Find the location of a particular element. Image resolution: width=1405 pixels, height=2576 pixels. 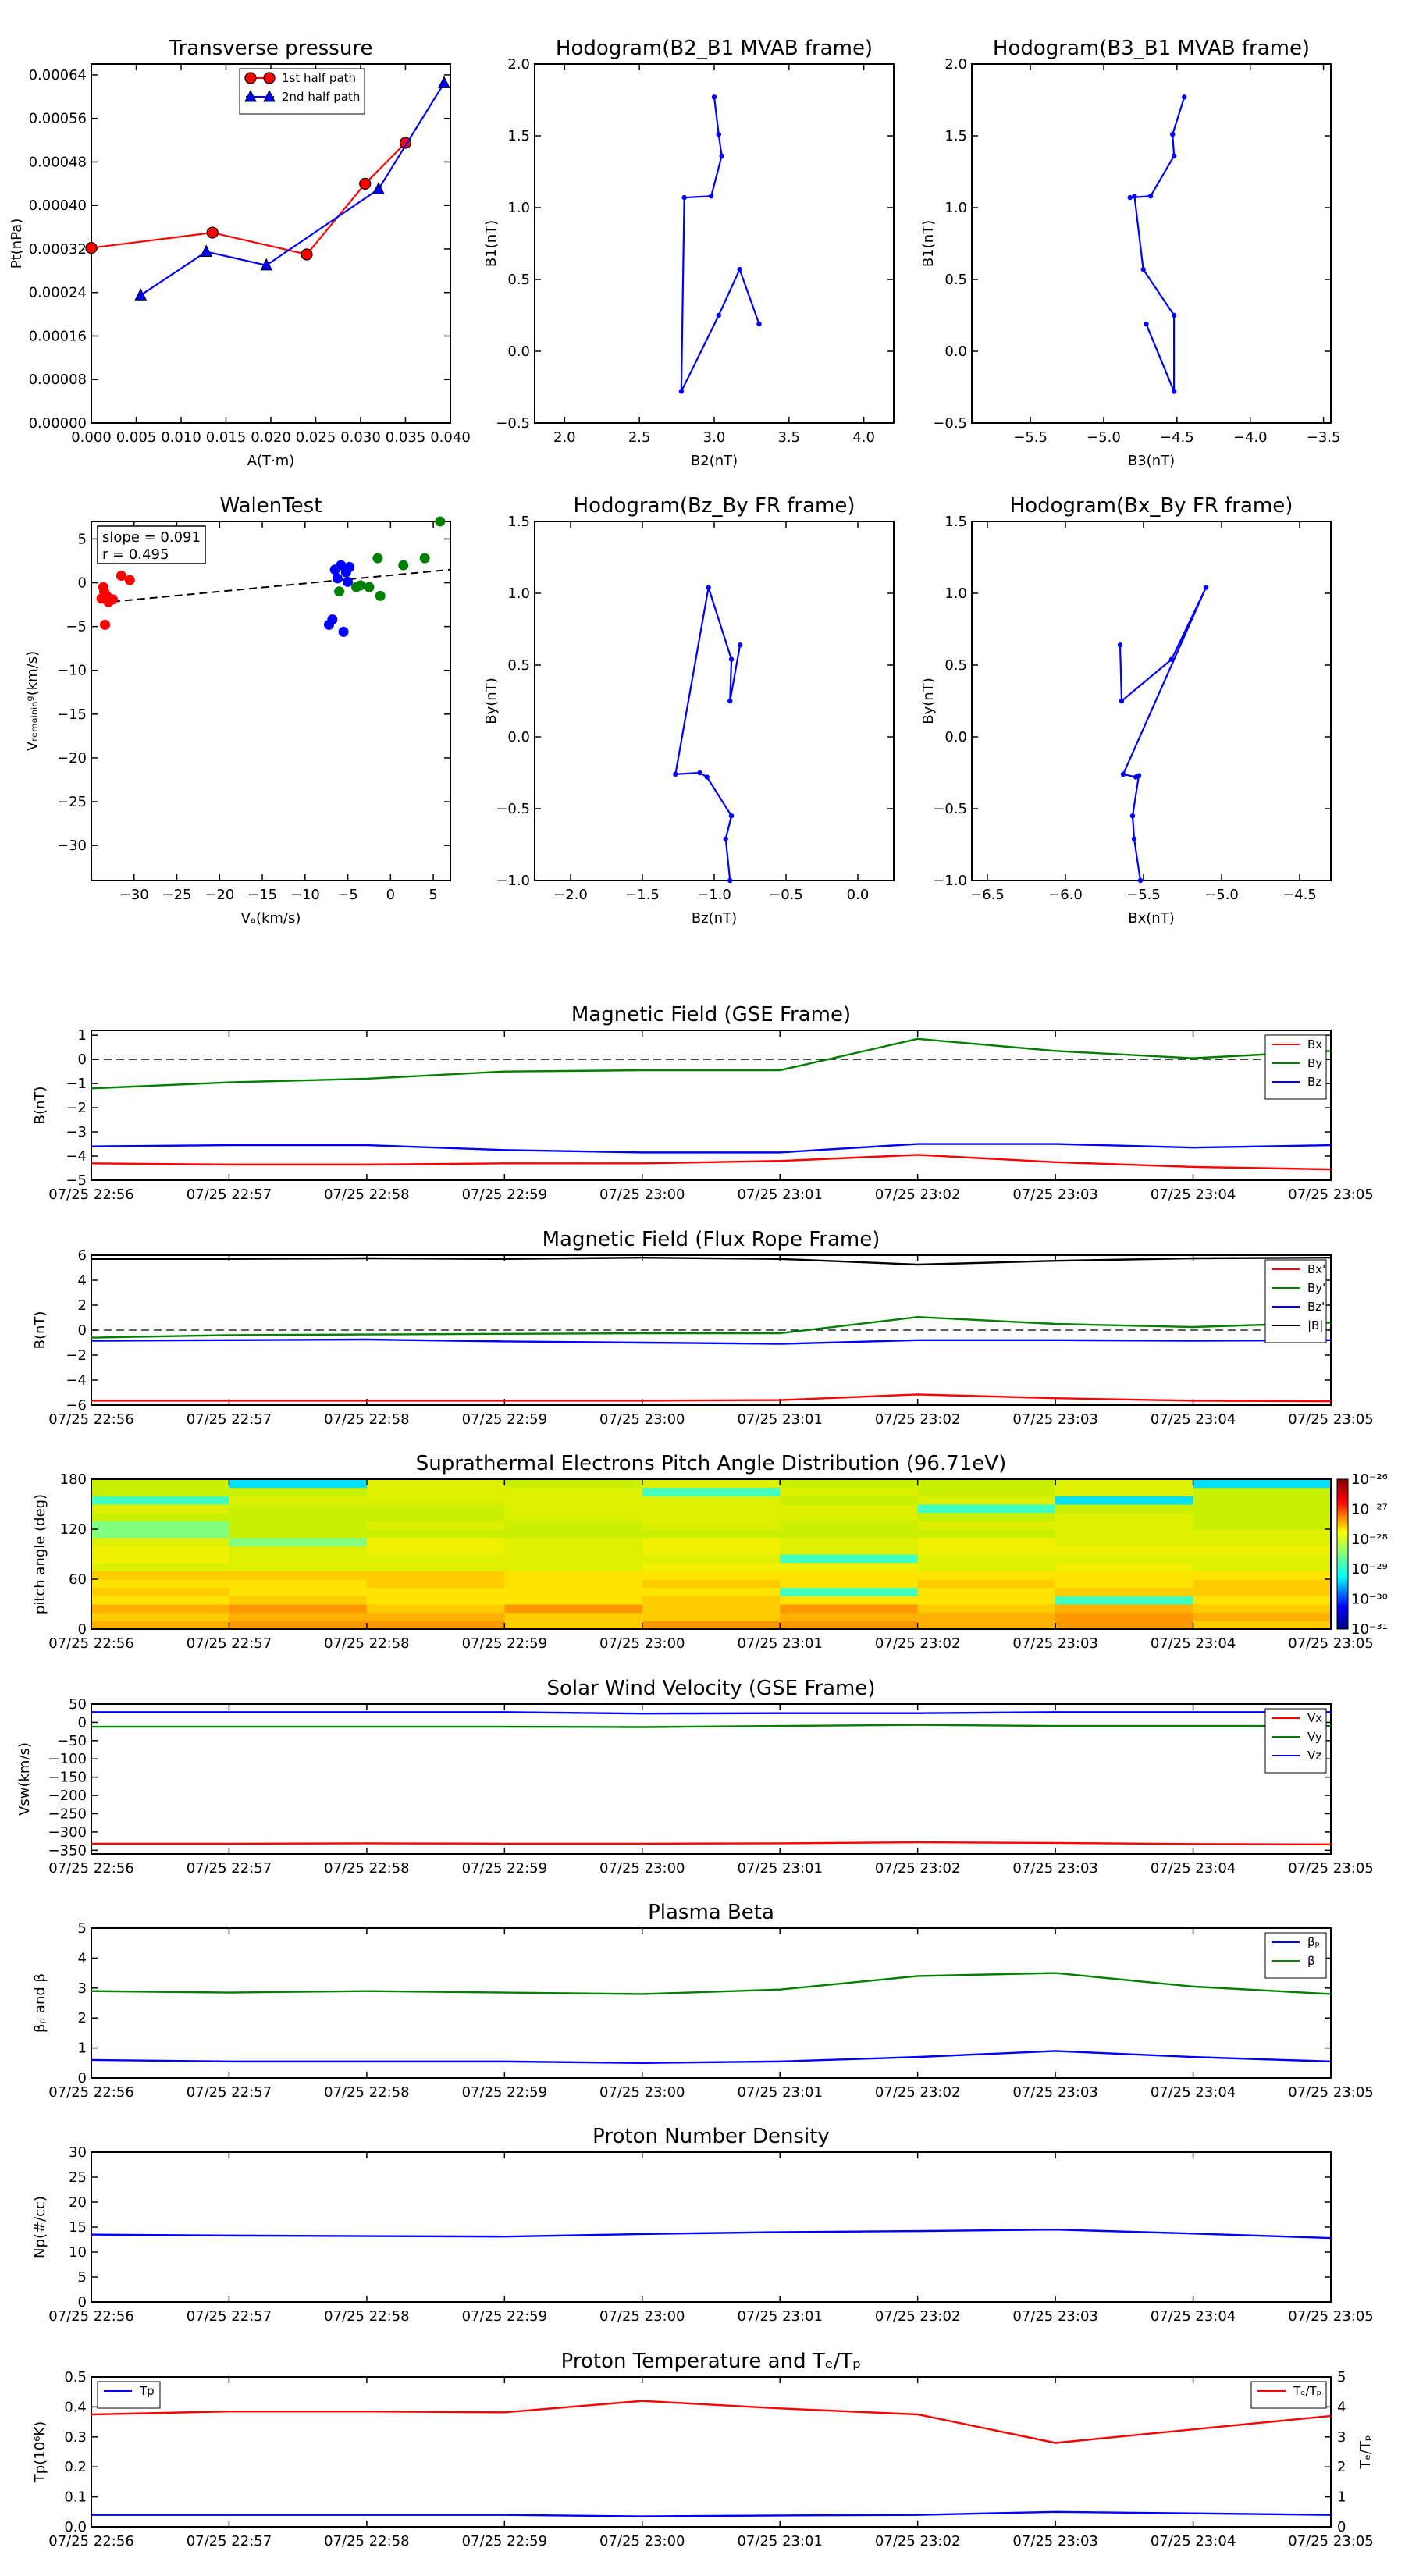

tp-xtick-label: 0.035 is located at coordinates (406, 437).